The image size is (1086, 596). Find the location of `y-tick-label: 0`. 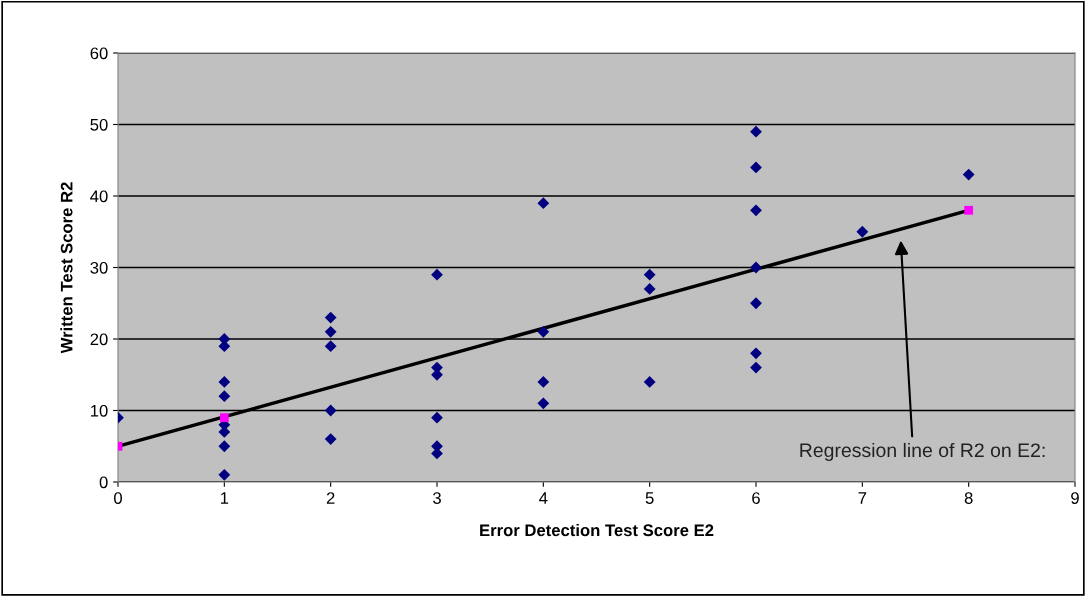

y-tick-label: 0 is located at coordinates (103, 482).